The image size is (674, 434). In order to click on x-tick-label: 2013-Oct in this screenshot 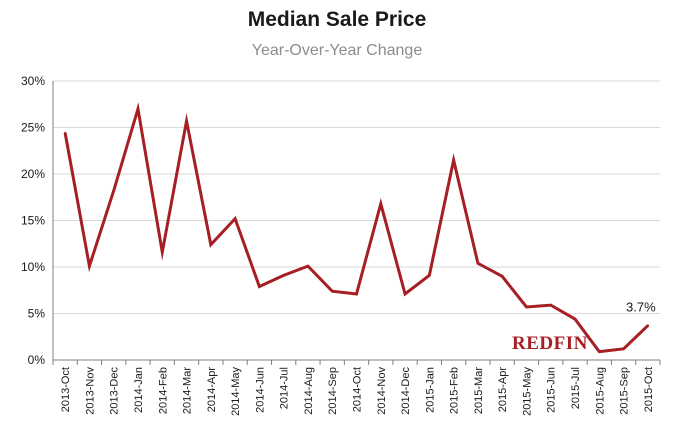, I will do `click(66, 389)`.